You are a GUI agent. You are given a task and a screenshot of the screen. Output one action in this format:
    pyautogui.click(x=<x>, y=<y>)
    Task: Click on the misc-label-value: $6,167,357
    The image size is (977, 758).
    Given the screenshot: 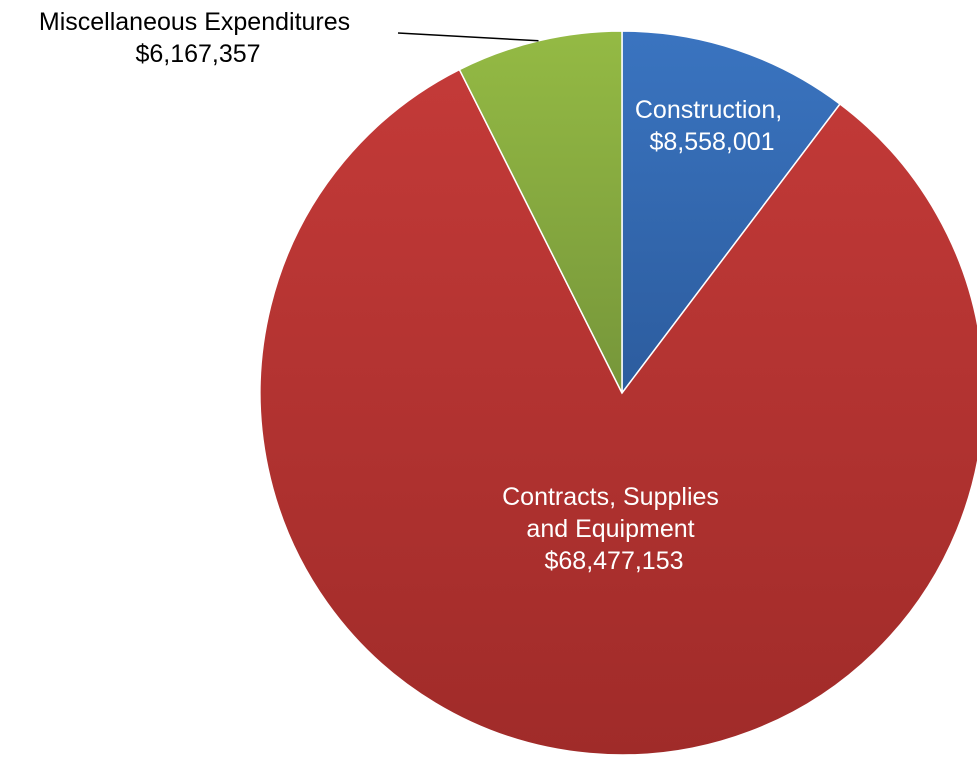 What is the action you would take?
    pyautogui.click(x=197, y=54)
    